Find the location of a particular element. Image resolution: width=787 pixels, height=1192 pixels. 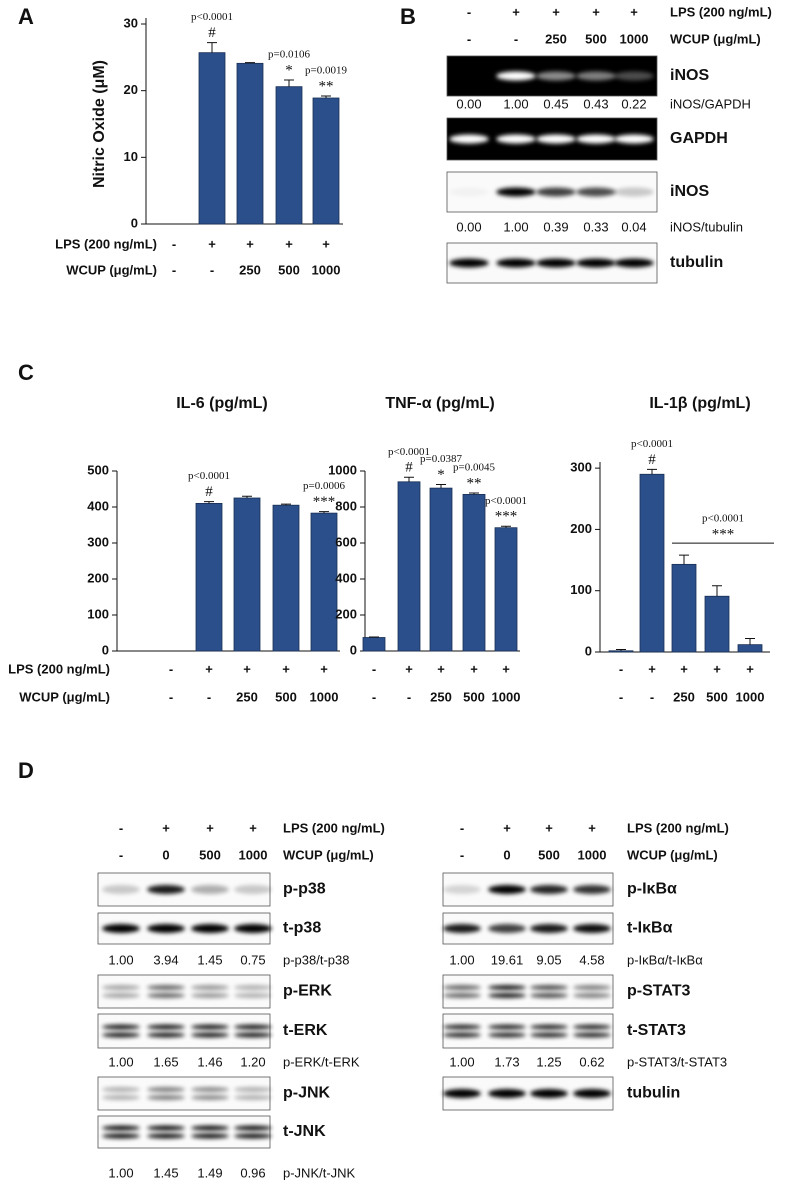

panel-label: A is located at coordinates (26, 16).